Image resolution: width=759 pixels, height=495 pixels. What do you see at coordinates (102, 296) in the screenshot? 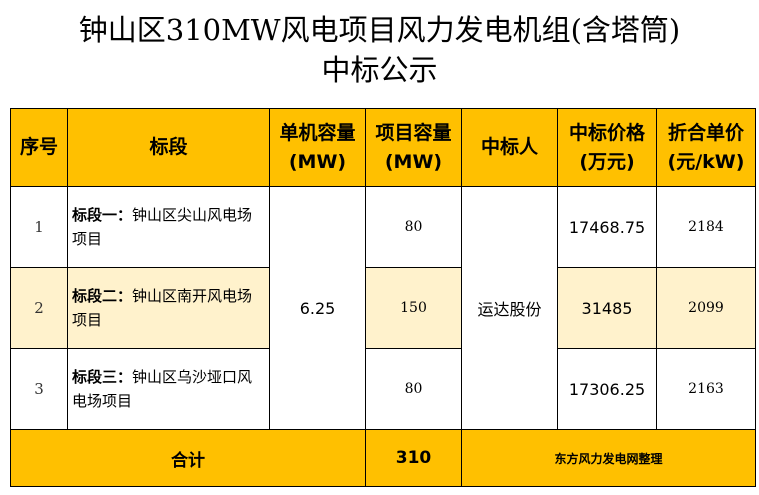
I see `segment-label: 标段二：` at bounding box center [102, 296].